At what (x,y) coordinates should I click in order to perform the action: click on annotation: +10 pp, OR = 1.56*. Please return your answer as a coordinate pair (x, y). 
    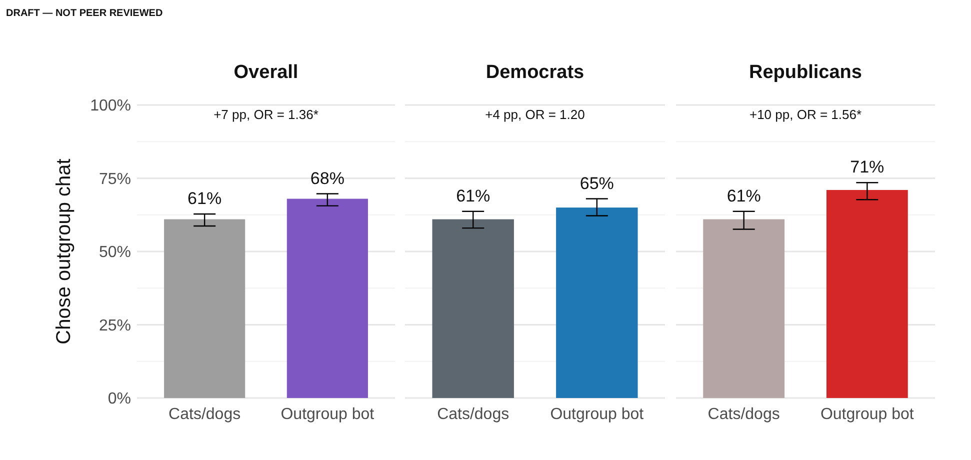
    Looking at the image, I should click on (805, 114).